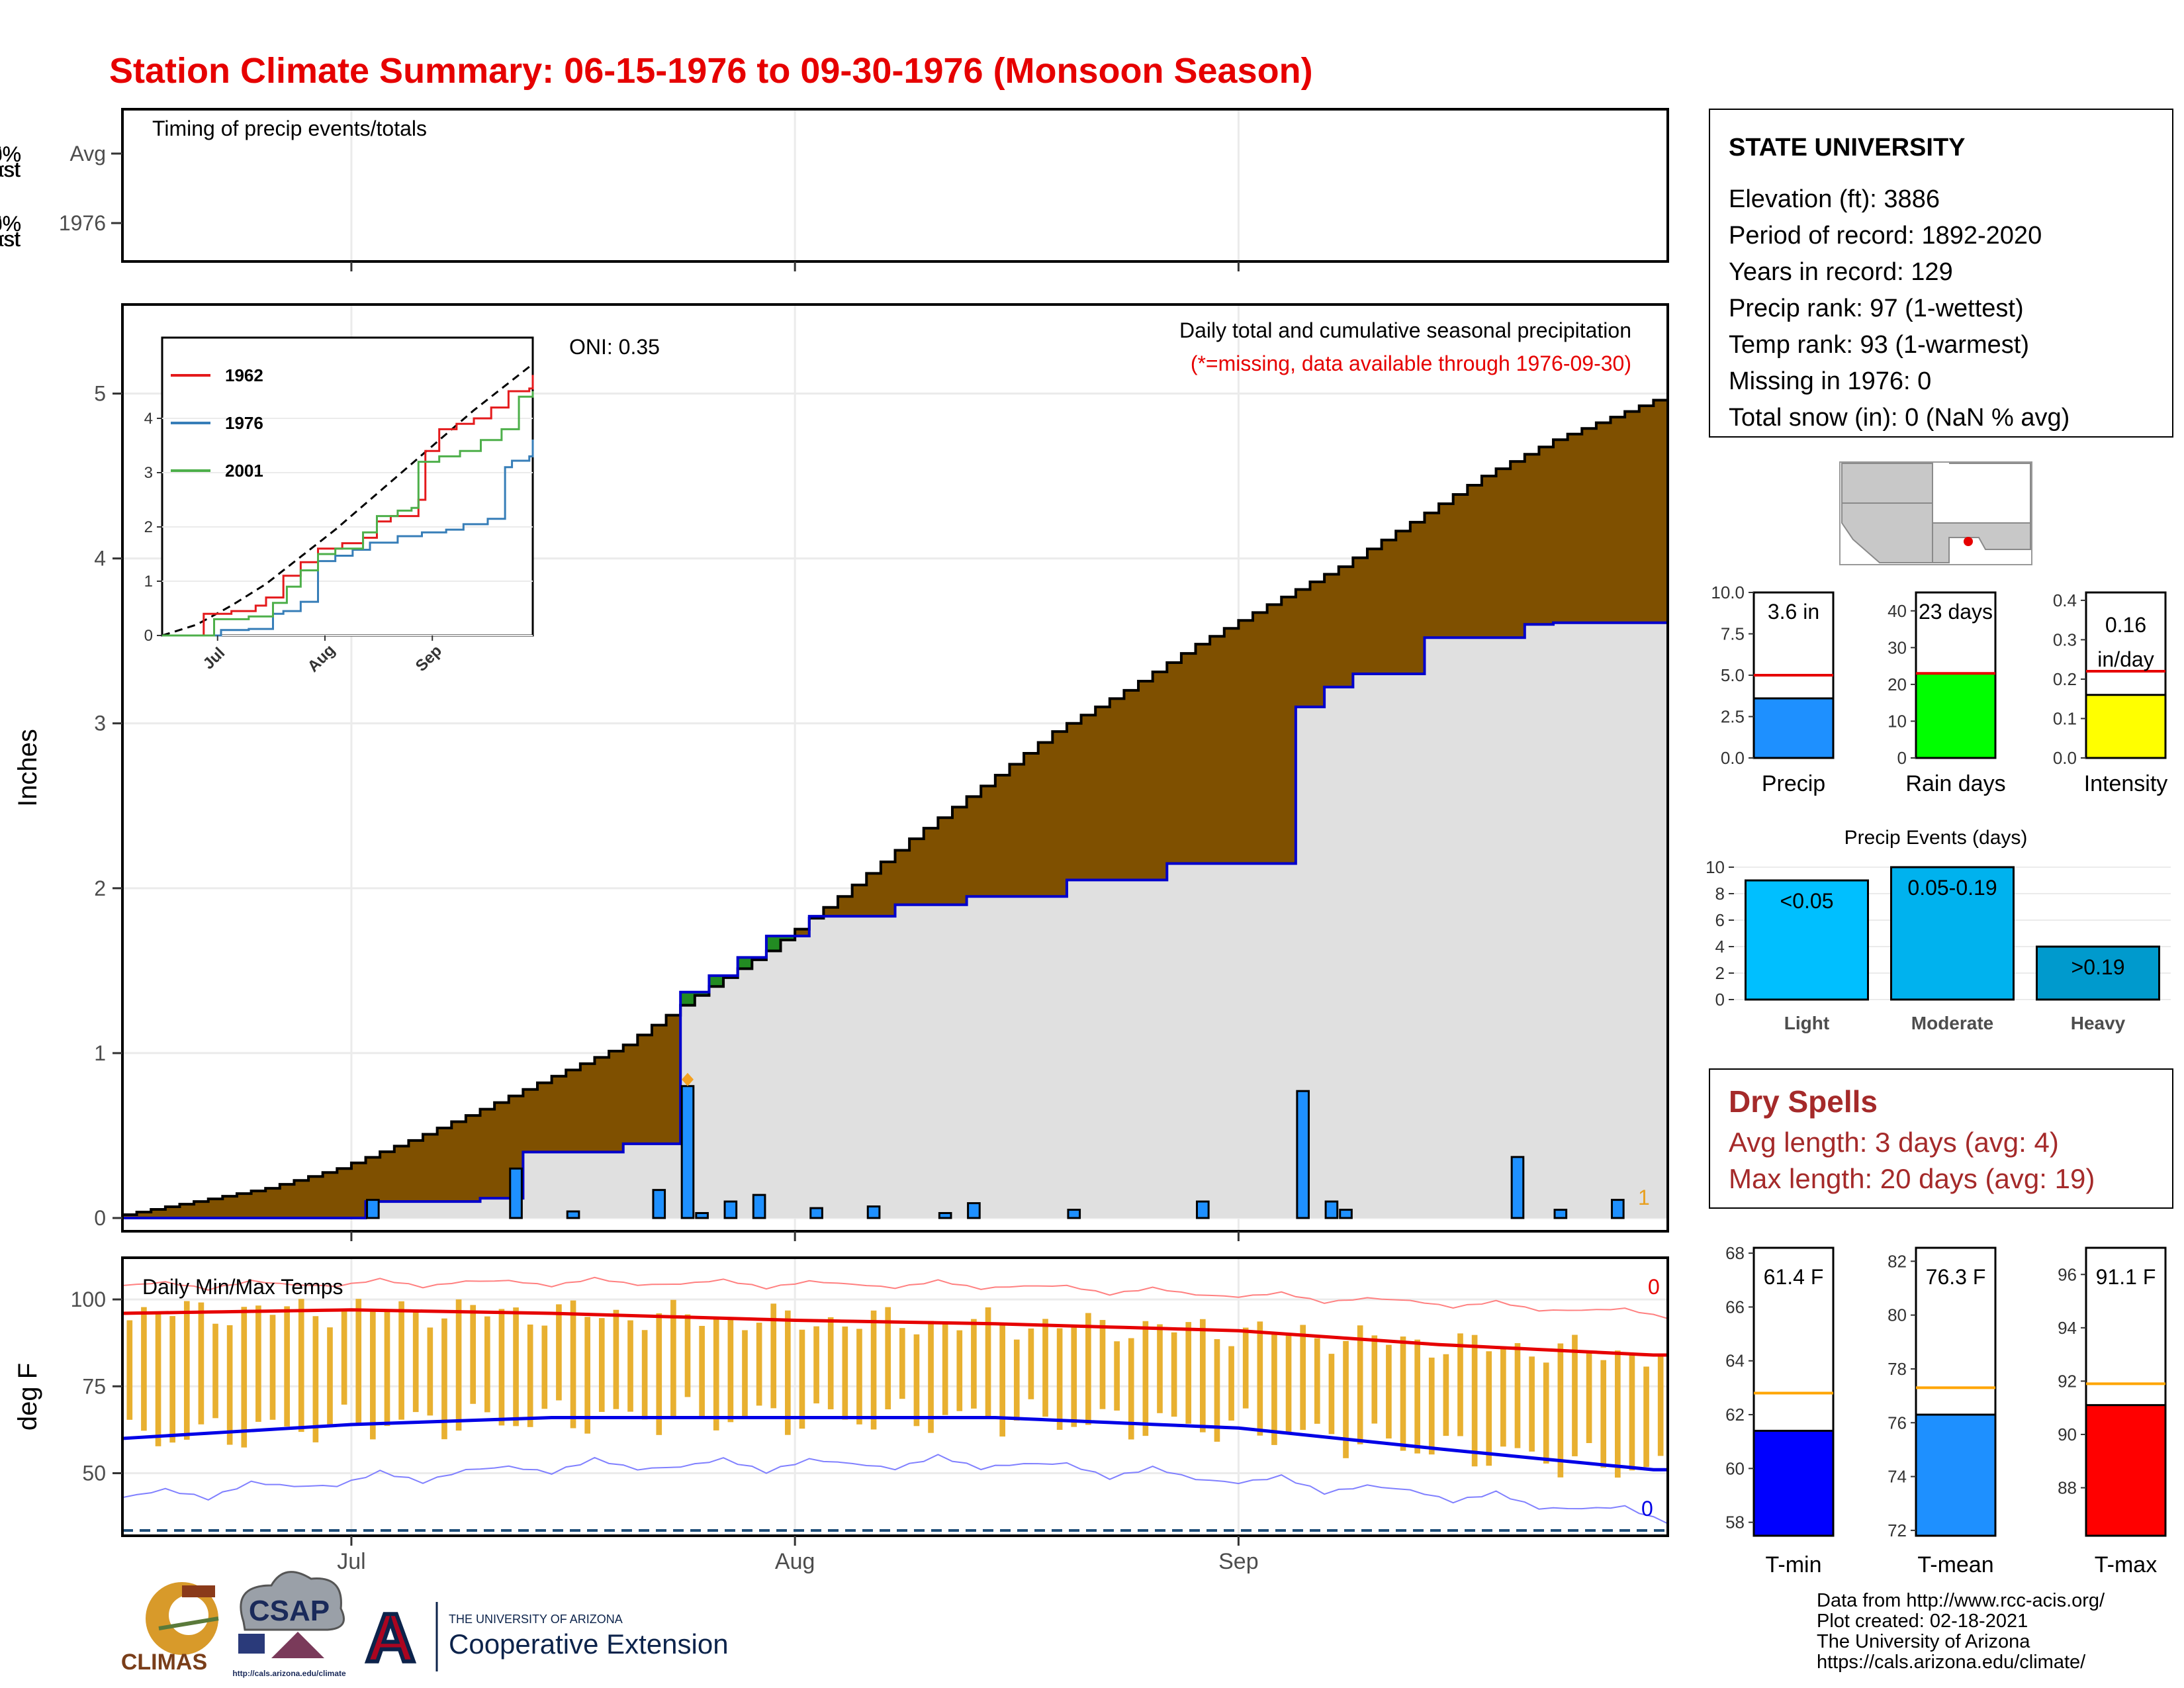 The height and width of the screenshot is (1688, 2184). Describe the element at coordinates (895, 1489) in the screenshot. I see `record-min-line` at that location.